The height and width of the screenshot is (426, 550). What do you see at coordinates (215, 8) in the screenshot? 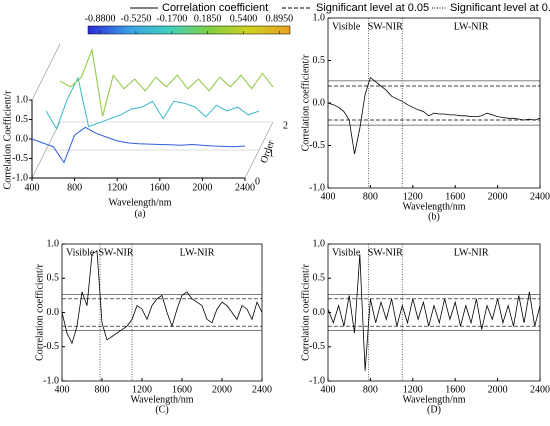
I see `legend-label: Correlation coefficient` at bounding box center [215, 8].